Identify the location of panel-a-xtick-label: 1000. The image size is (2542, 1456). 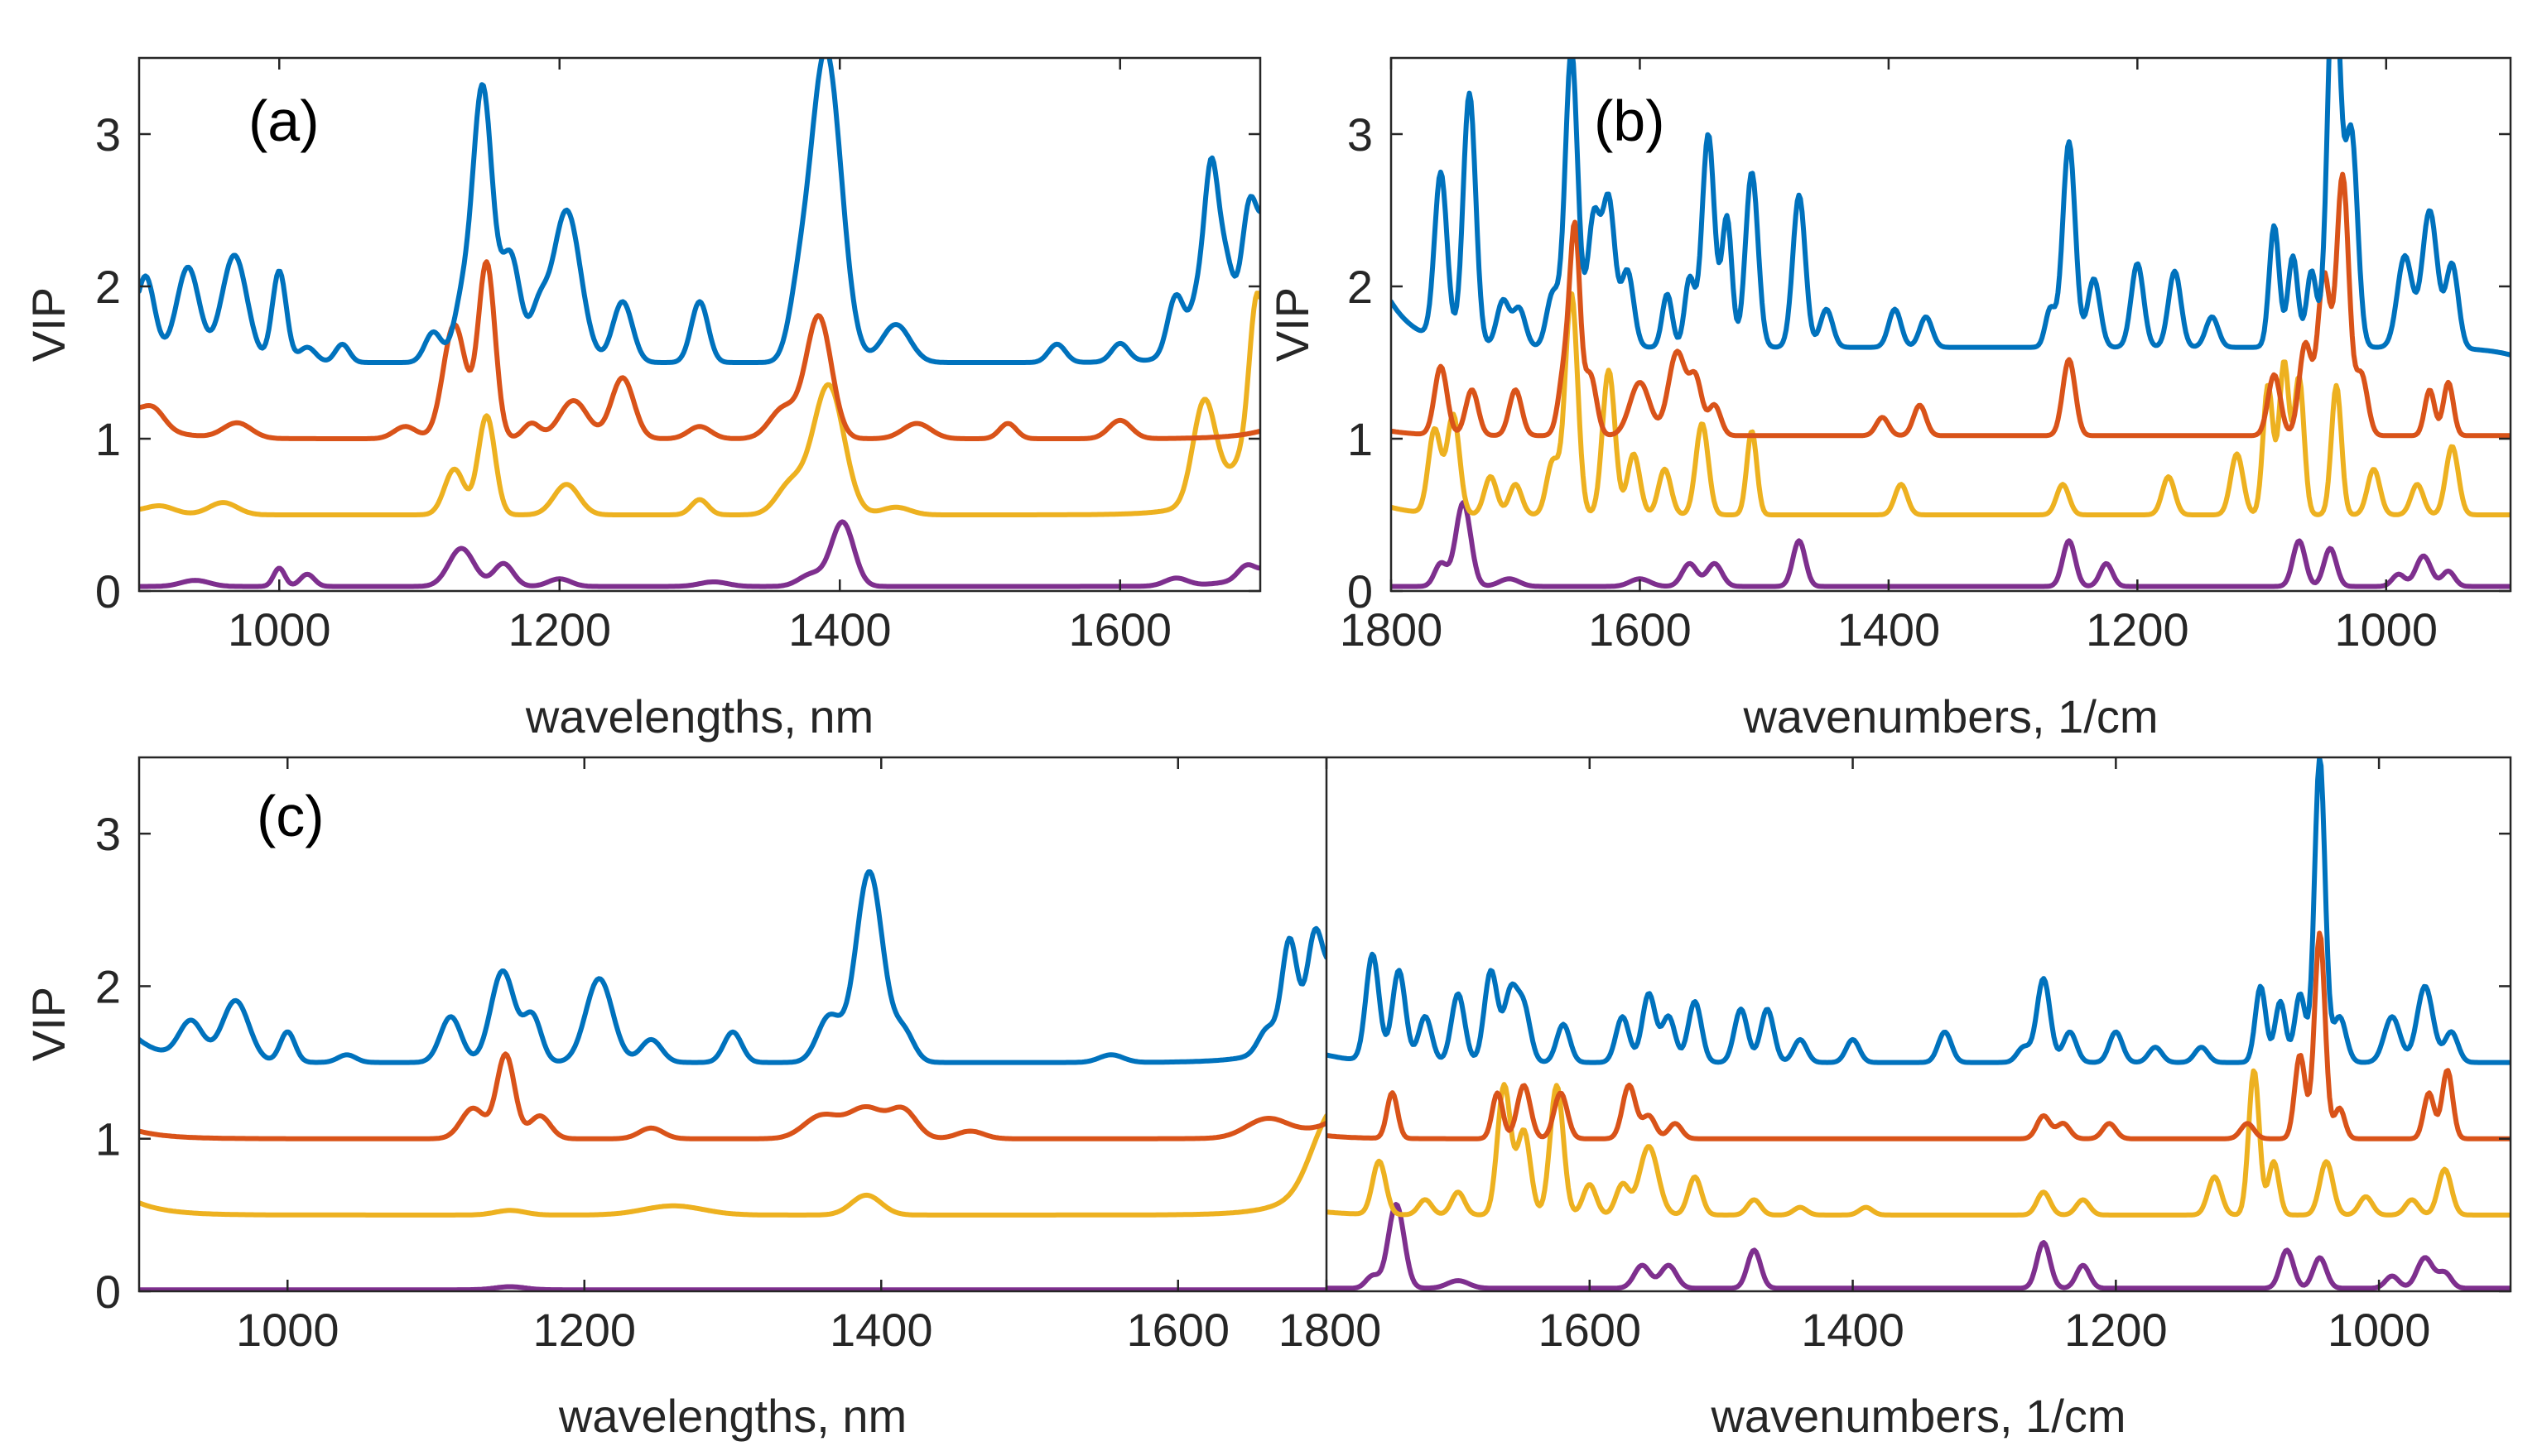
(279, 629).